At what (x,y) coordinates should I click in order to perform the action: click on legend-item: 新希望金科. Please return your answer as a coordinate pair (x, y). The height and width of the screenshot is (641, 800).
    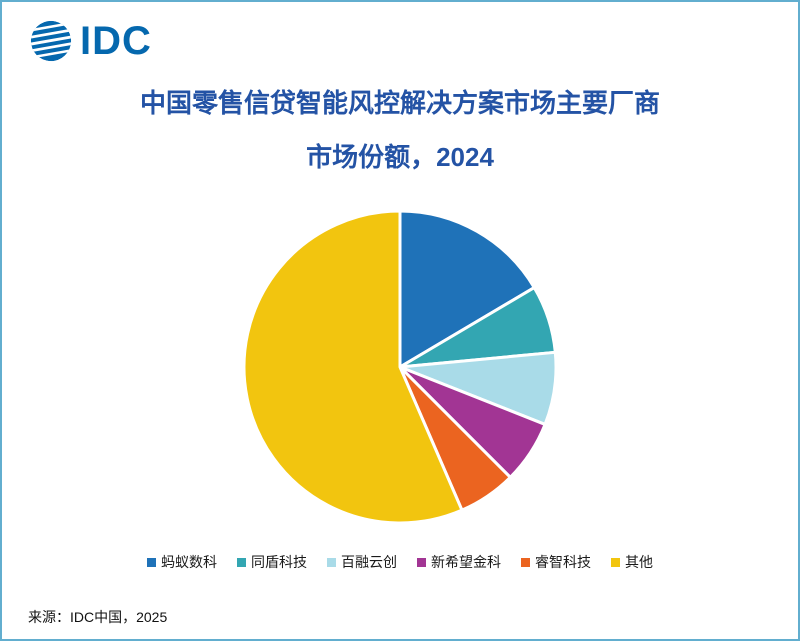
    Looking at the image, I should click on (459, 562).